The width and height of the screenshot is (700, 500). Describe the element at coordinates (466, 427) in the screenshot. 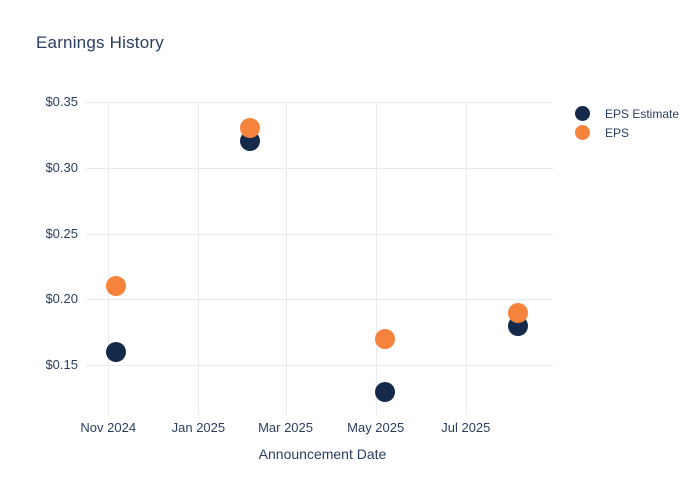

I see `x-tick-label: Jul 2025` at that location.